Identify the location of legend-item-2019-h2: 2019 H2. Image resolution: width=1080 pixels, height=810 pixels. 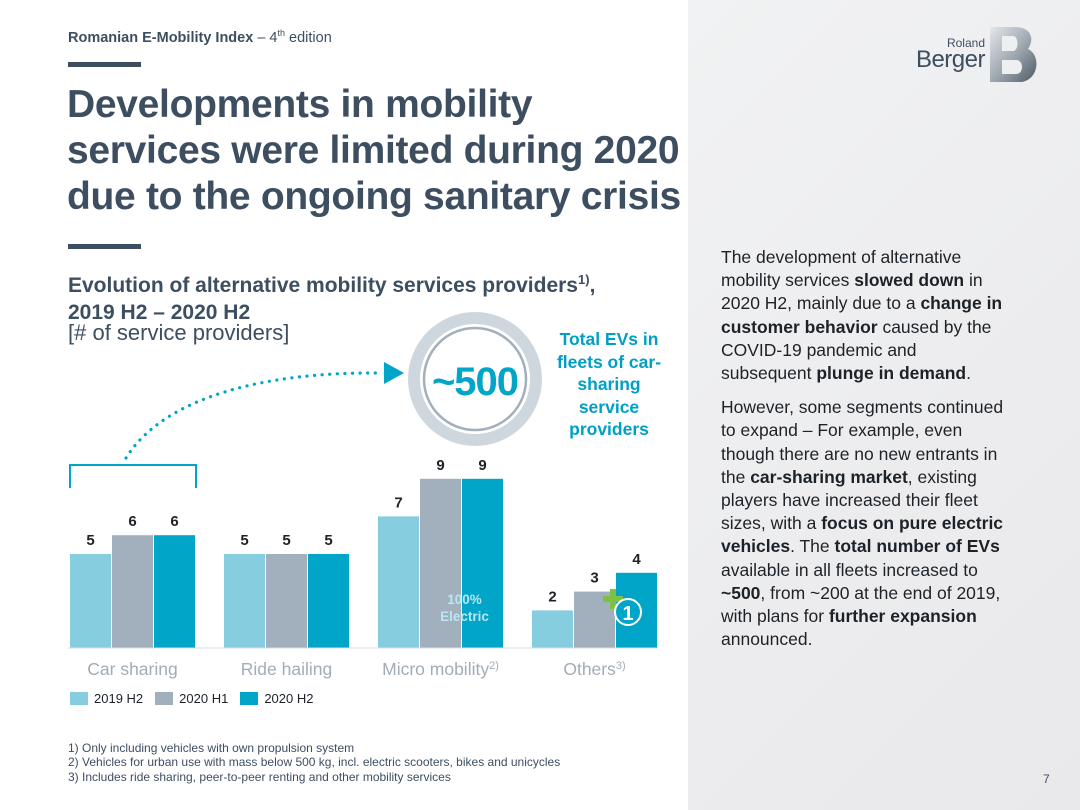
(106, 698).